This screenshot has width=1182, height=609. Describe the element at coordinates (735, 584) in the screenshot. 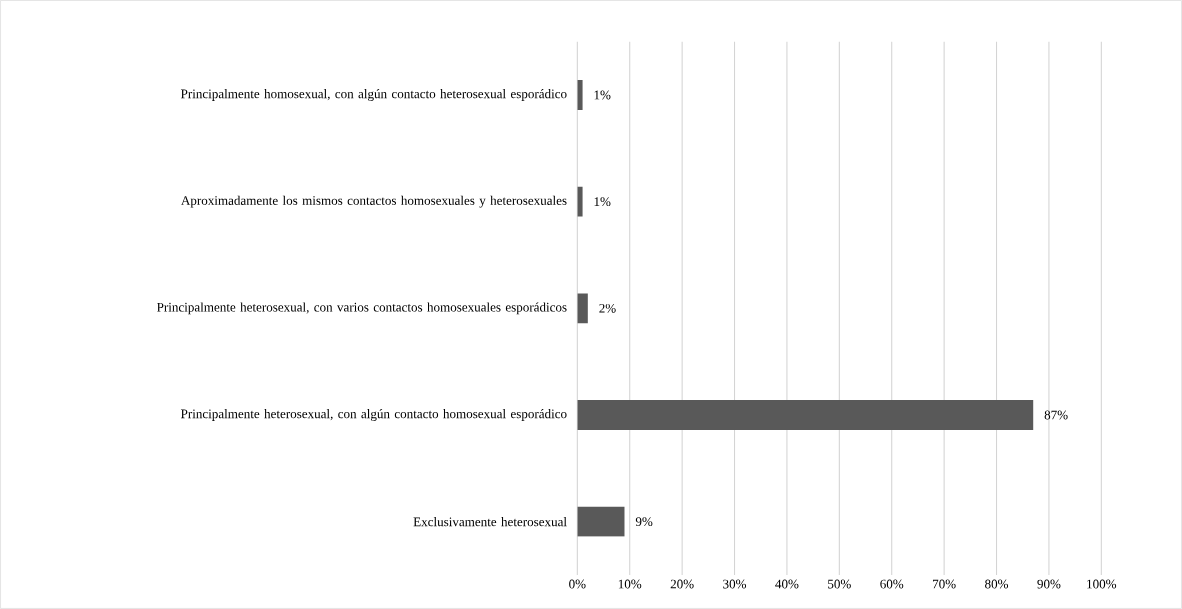

I see `x-tick-label: 30%` at that location.